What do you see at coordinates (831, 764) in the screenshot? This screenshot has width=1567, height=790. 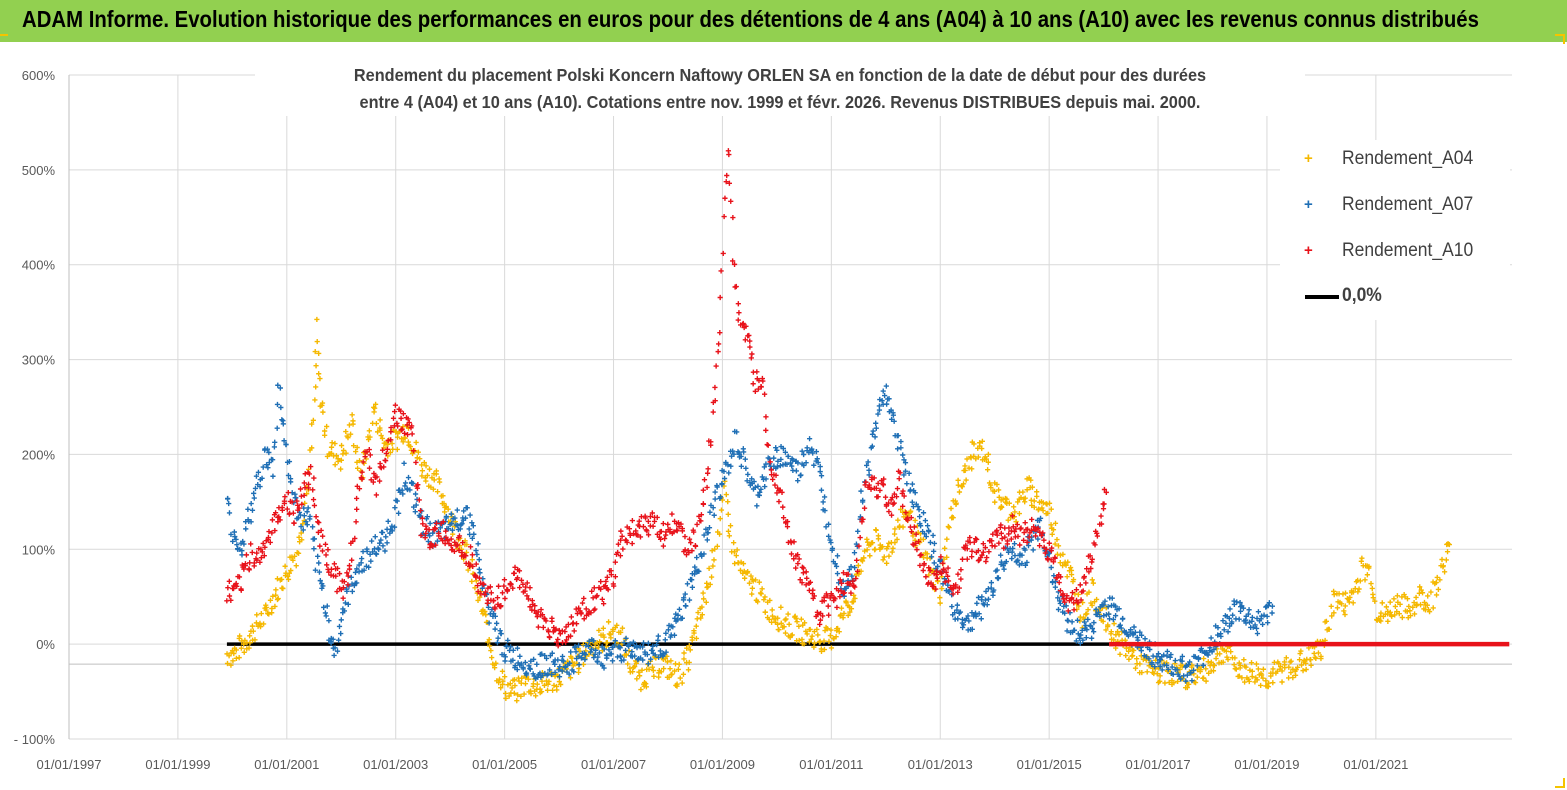 I see `x-tick-label: 01/01/2011` at bounding box center [831, 764].